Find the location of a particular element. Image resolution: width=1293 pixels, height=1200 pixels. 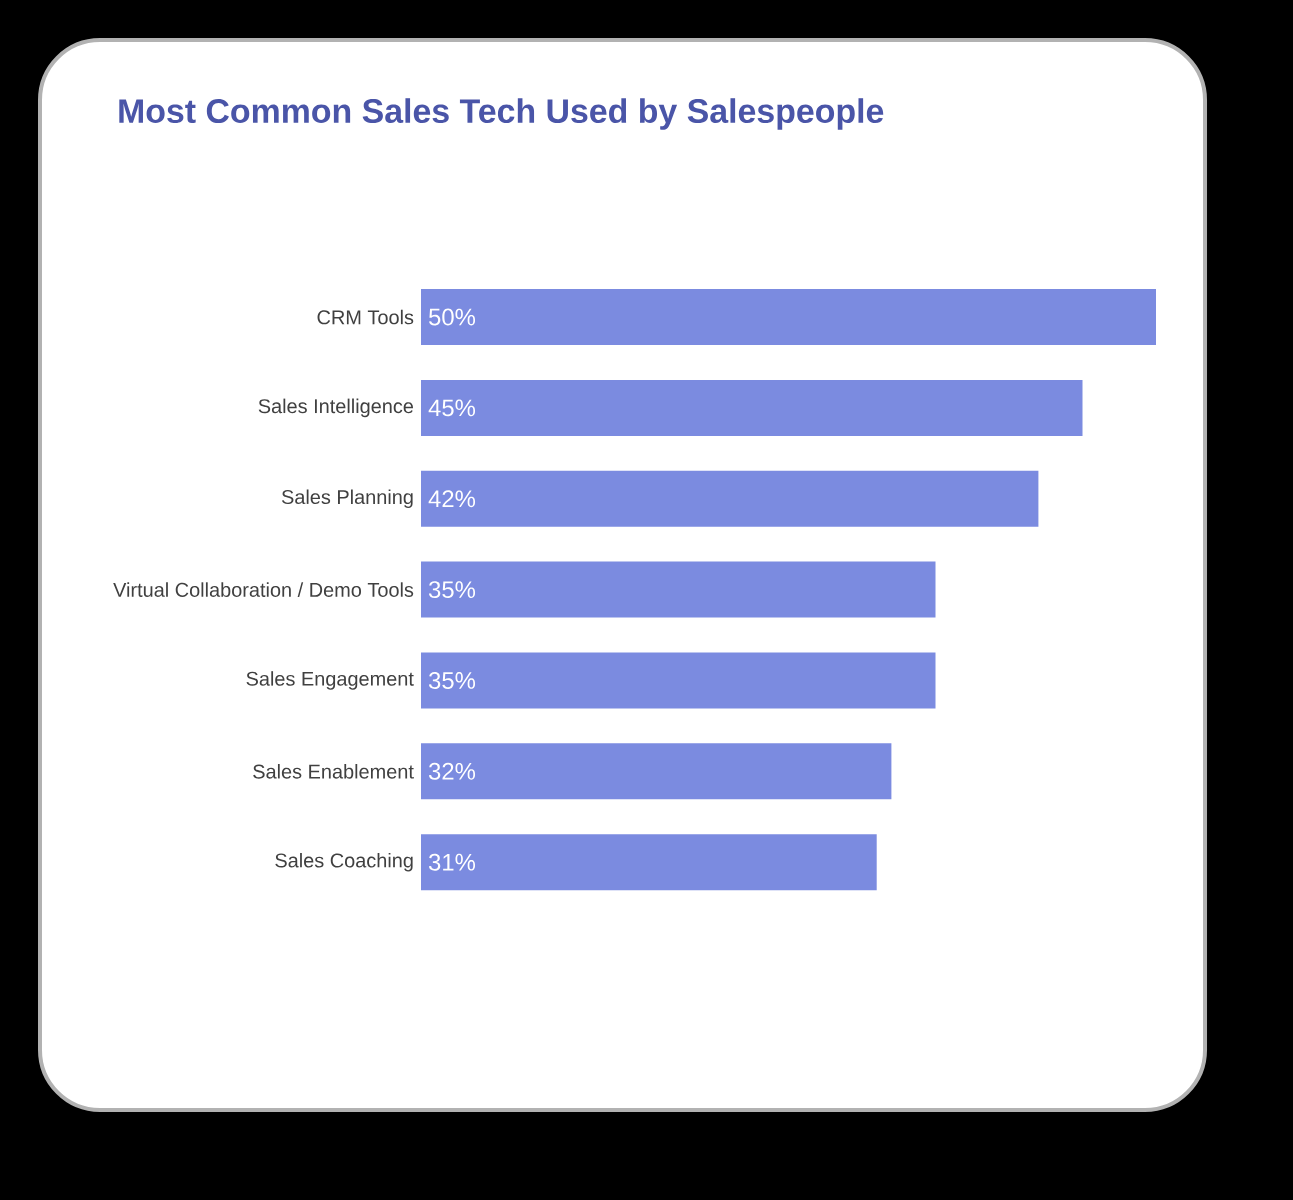

y-tick-label: Virtual Collaboration / Demo Tools is located at coordinates (263, 589).